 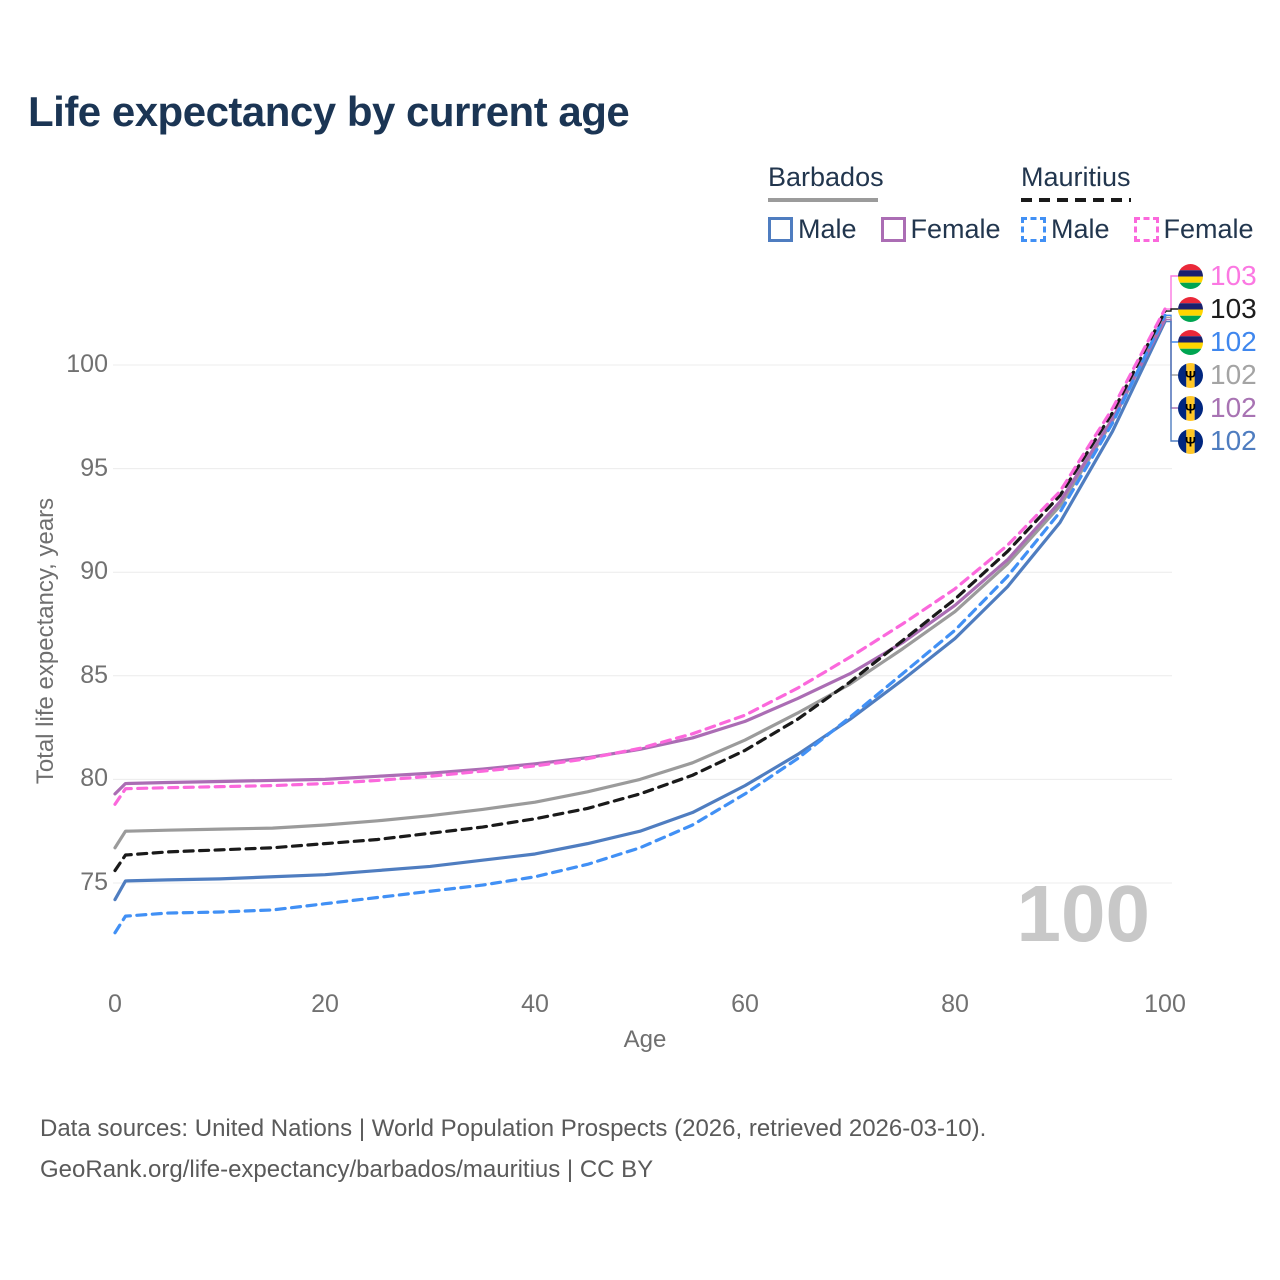 I want to click on legend-country-barbados: Barbados, so click(x=826, y=177).